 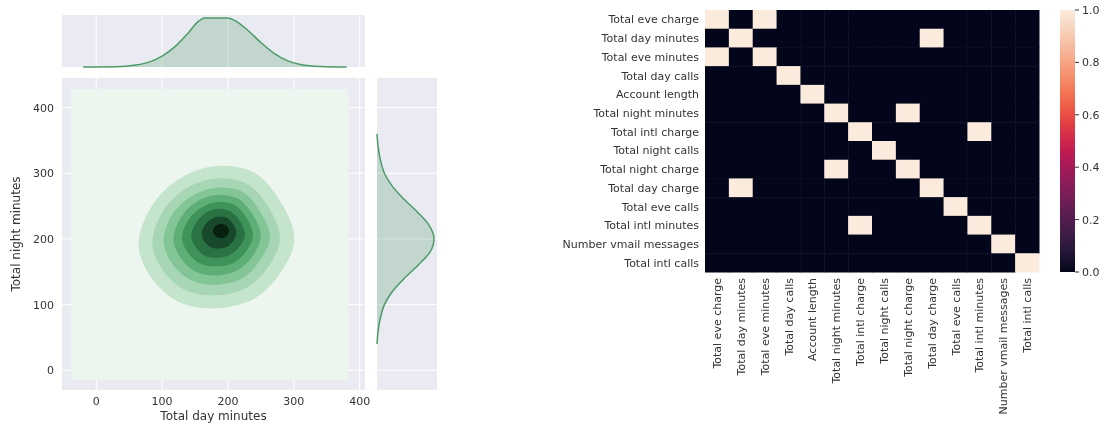 I want to click on y-tick-label: Total intl charge, so click(x=655, y=132).